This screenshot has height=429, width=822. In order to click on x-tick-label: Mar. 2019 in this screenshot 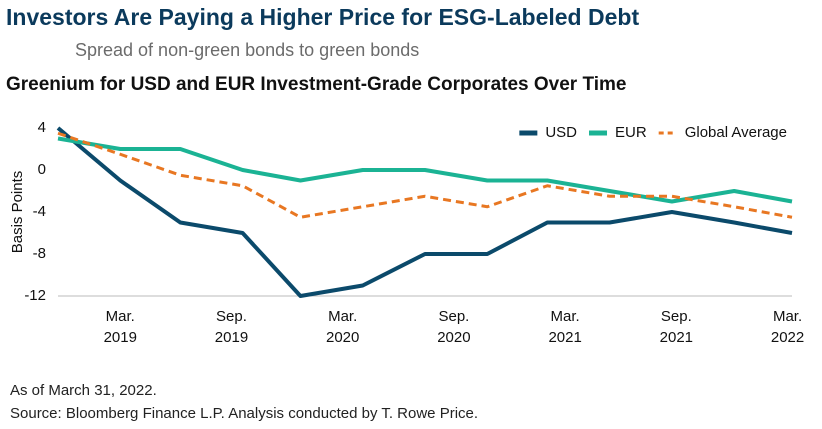, I will do `click(120, 327)`.